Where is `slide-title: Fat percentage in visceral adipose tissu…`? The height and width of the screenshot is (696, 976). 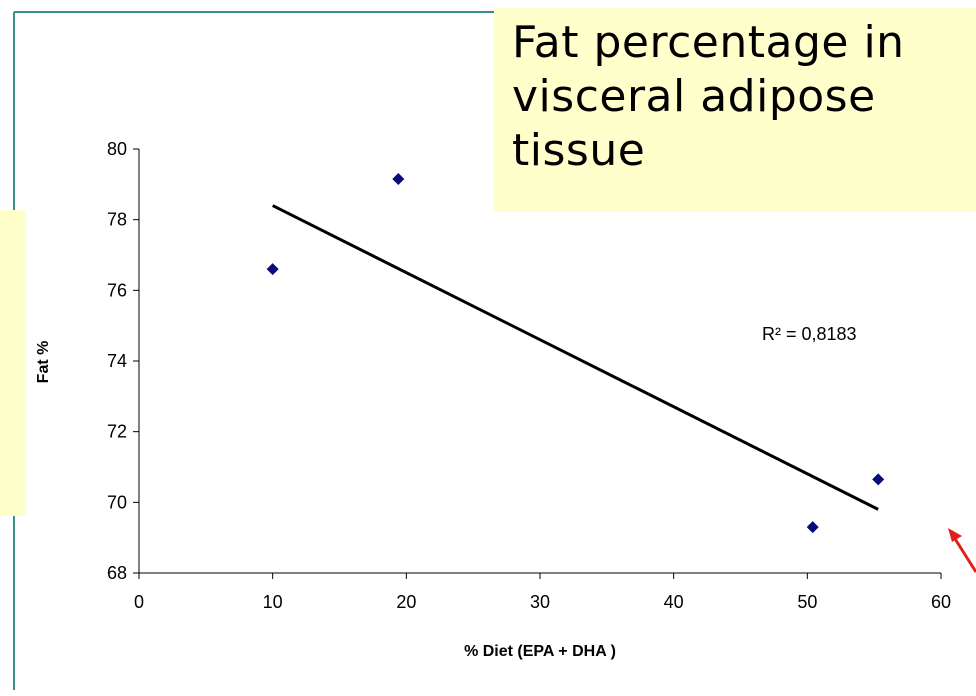
slide-title: Fat percentage in visceral adipose tissu… is located at coordinates (735, 110).